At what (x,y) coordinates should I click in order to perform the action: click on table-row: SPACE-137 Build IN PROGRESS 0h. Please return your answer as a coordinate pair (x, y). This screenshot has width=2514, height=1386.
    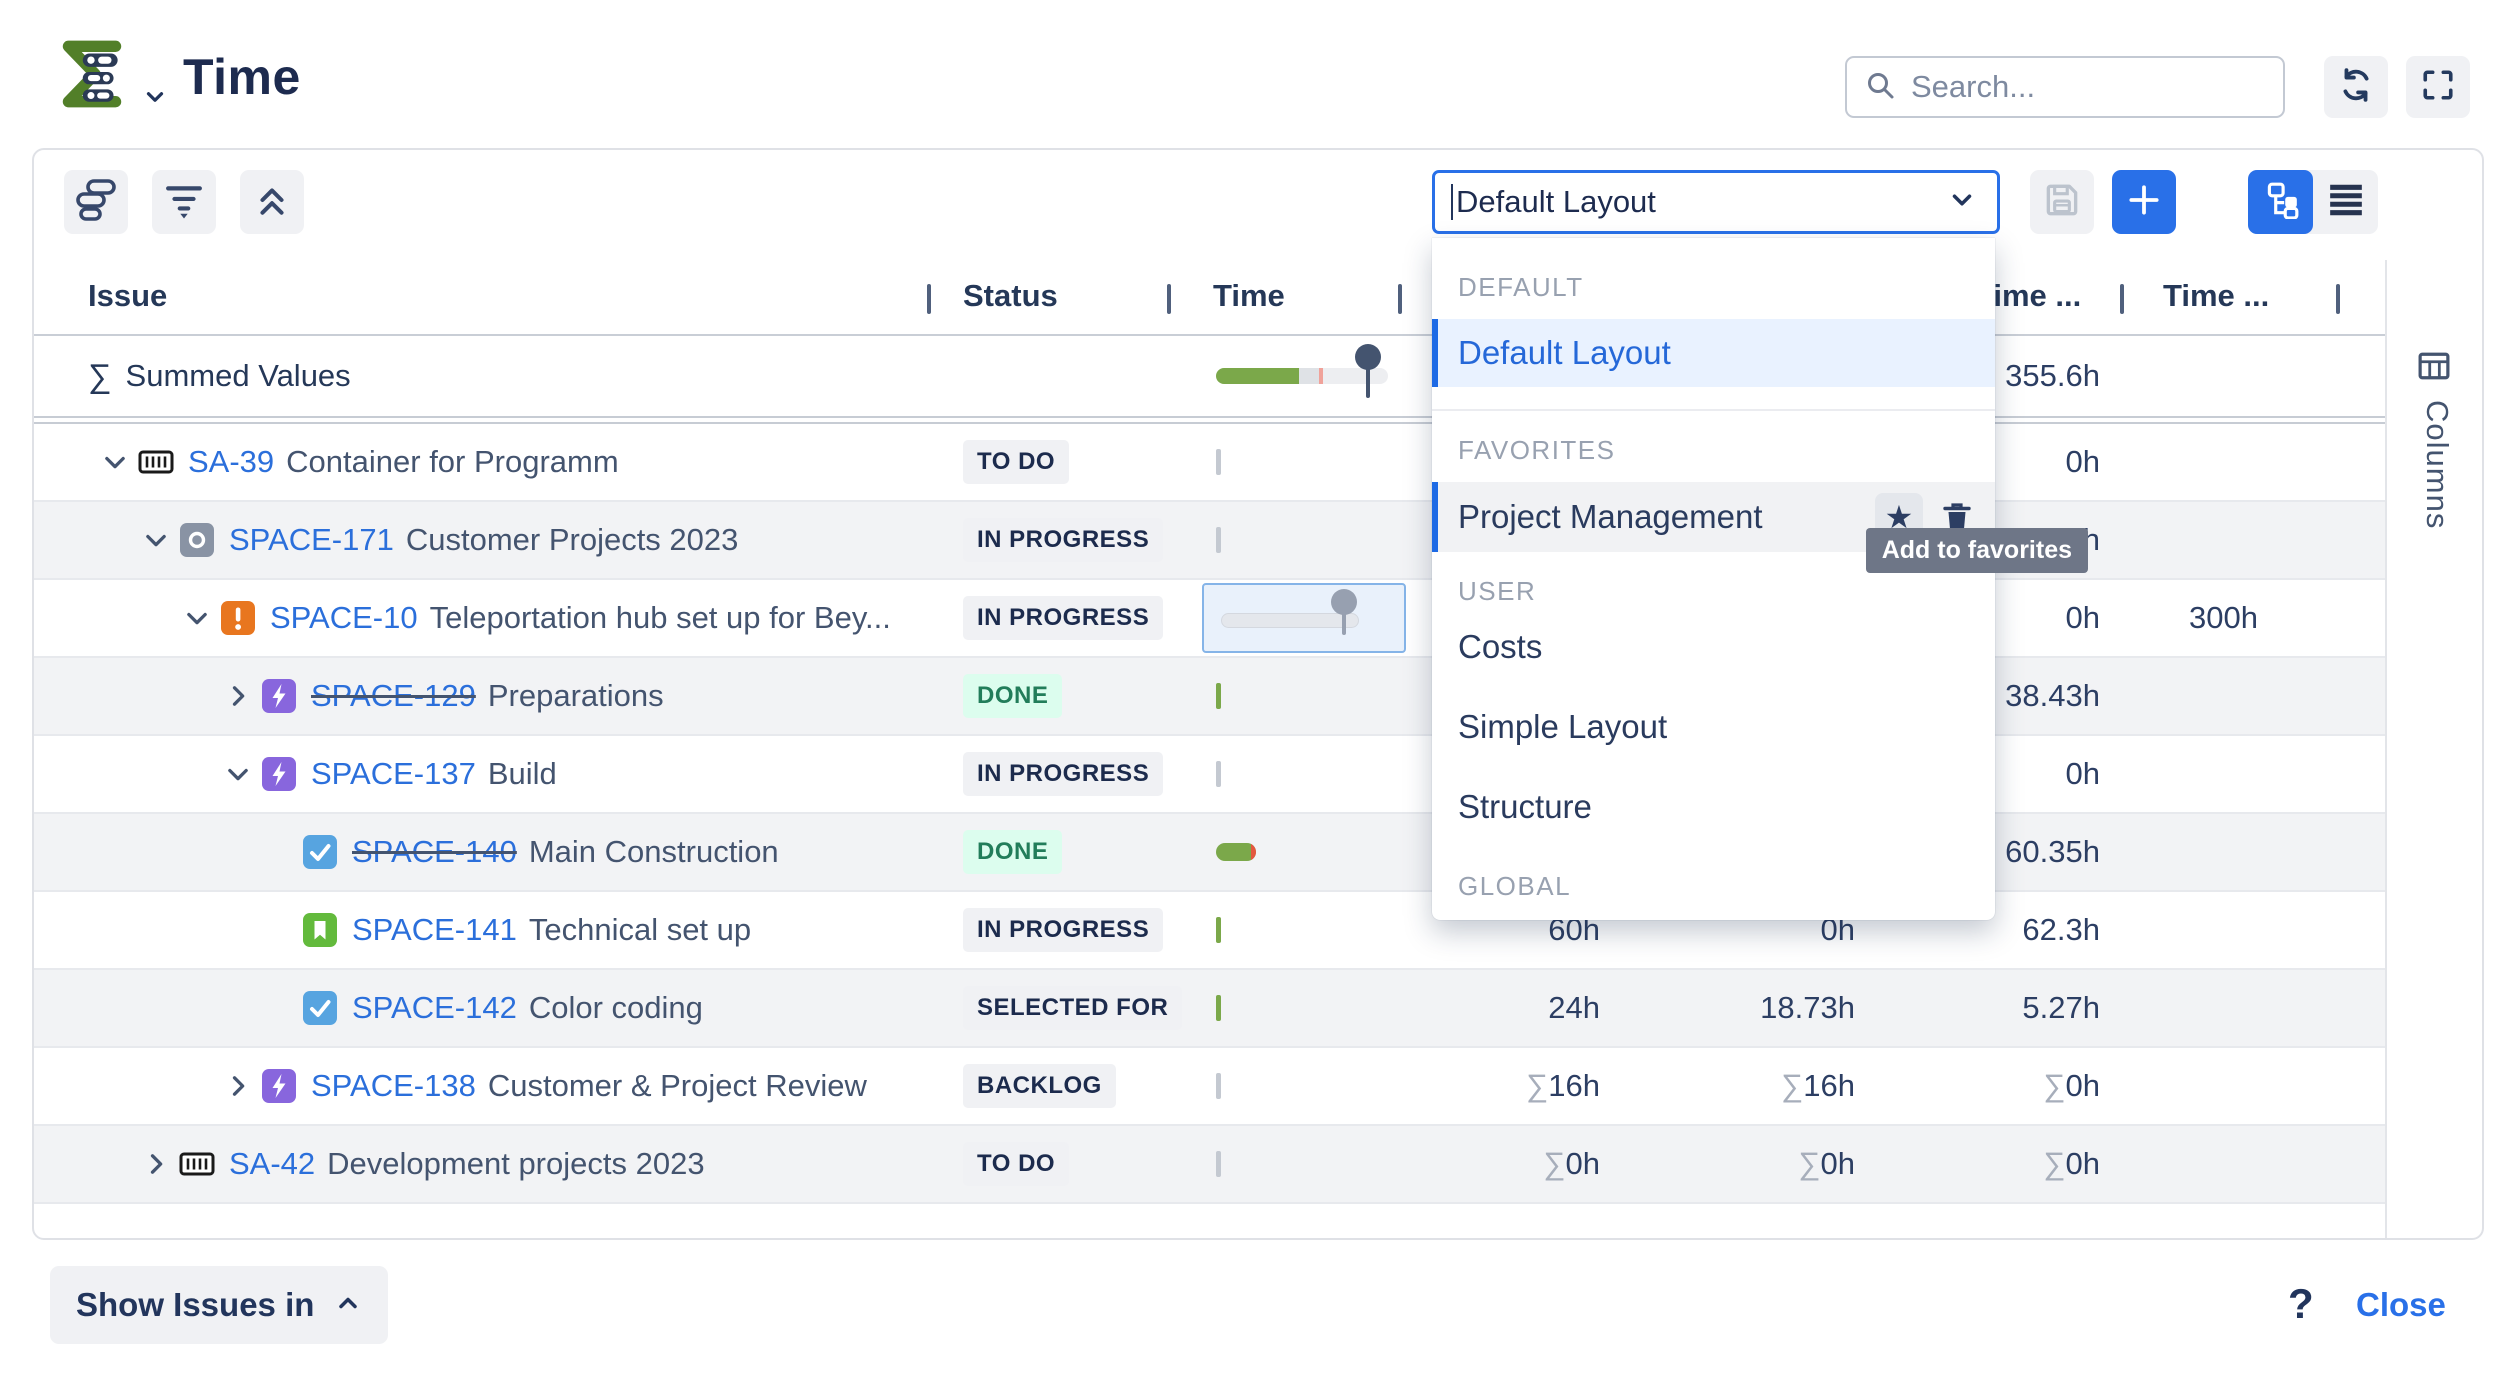
    Looking at the image, I should click on (1209, 775).